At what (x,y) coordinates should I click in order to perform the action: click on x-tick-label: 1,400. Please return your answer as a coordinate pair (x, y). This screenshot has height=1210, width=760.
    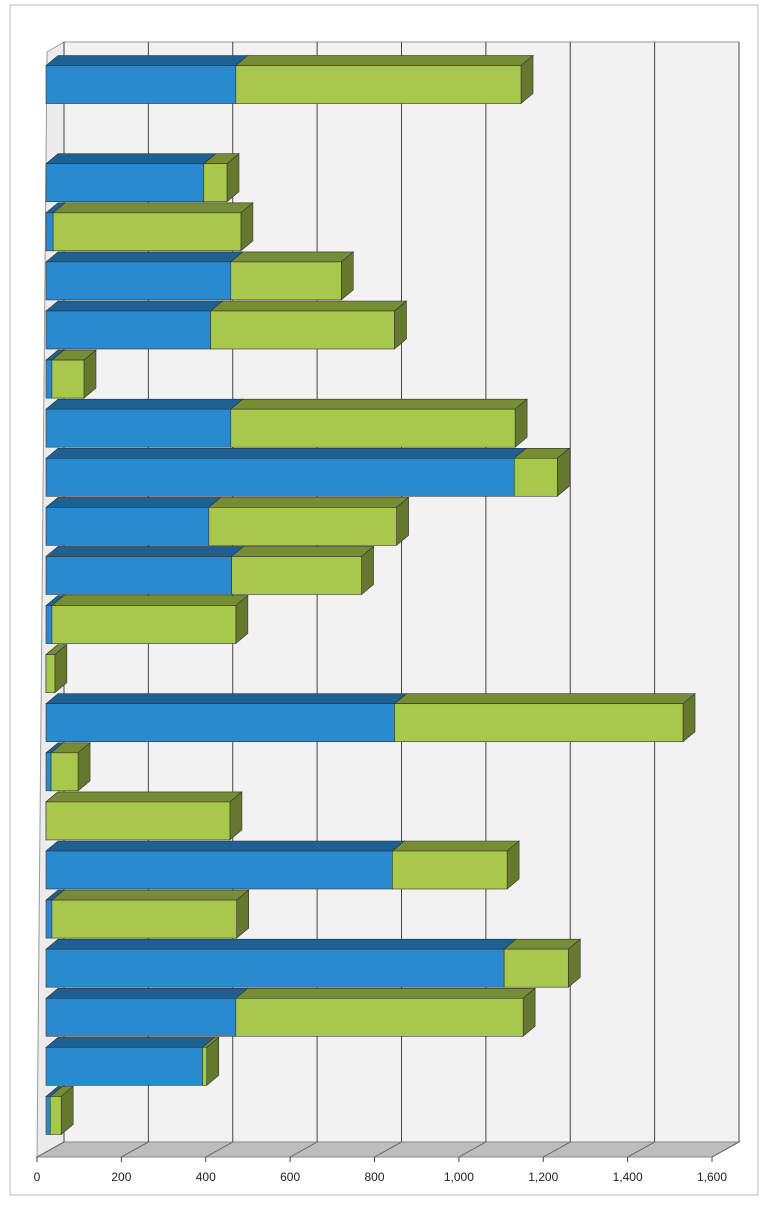
    Looking at the image, I should click on (628, 1177).